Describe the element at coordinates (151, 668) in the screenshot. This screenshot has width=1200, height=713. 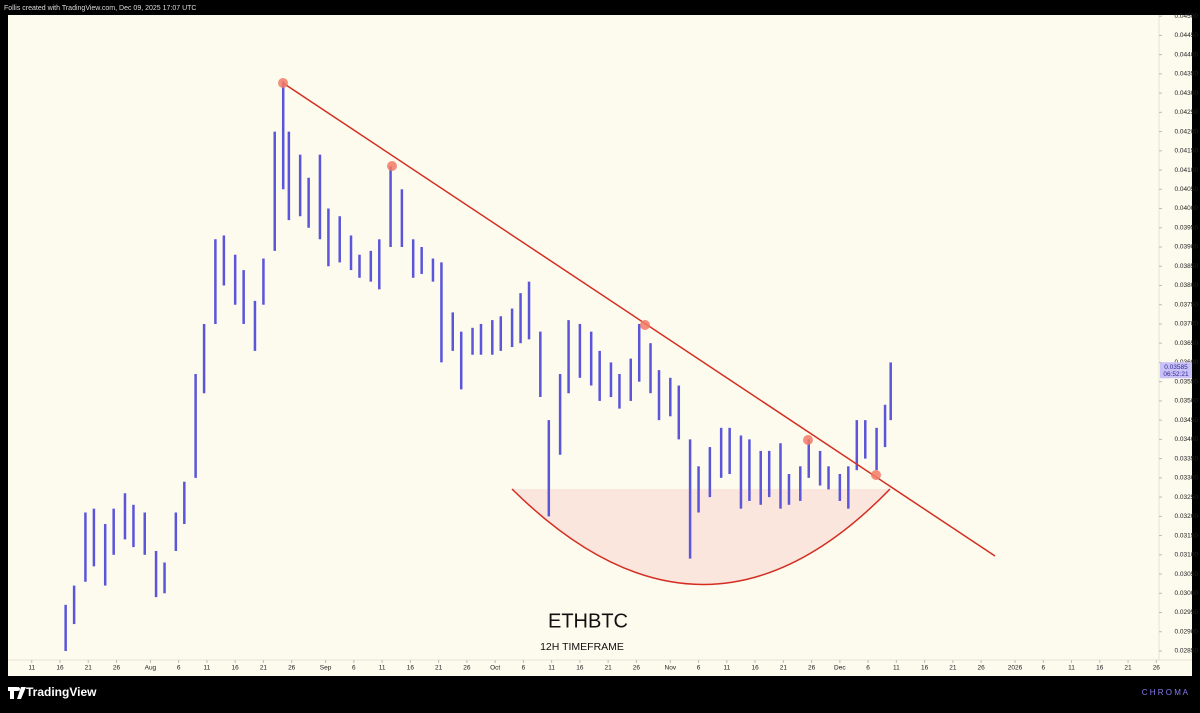
I see `x-tick-label: Aug` at that location.